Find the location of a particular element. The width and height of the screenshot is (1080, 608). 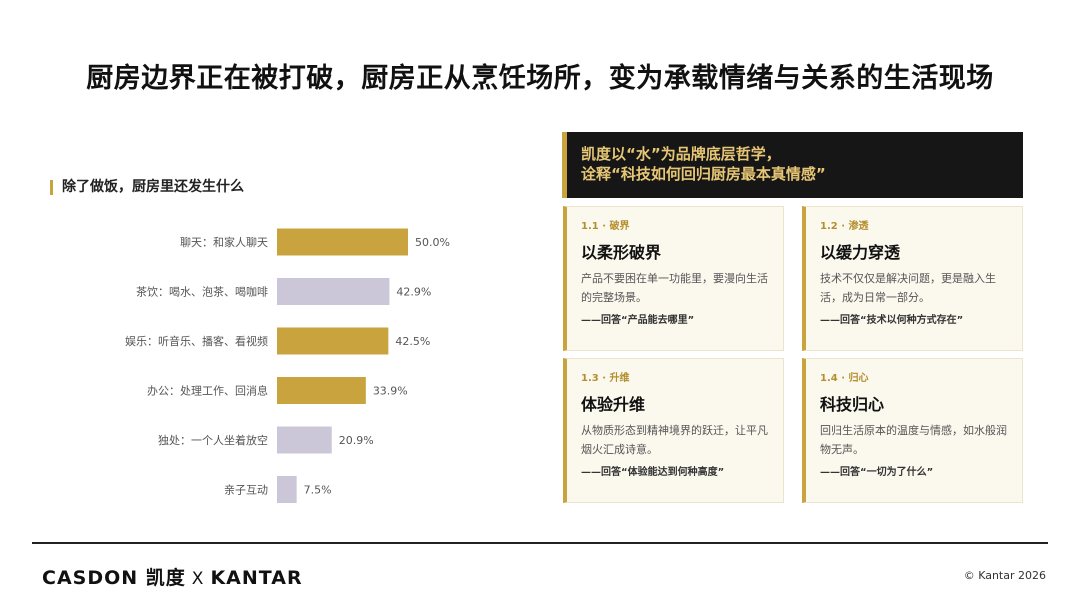

card-title: 体验升维 is located at coordinates (613, 404).